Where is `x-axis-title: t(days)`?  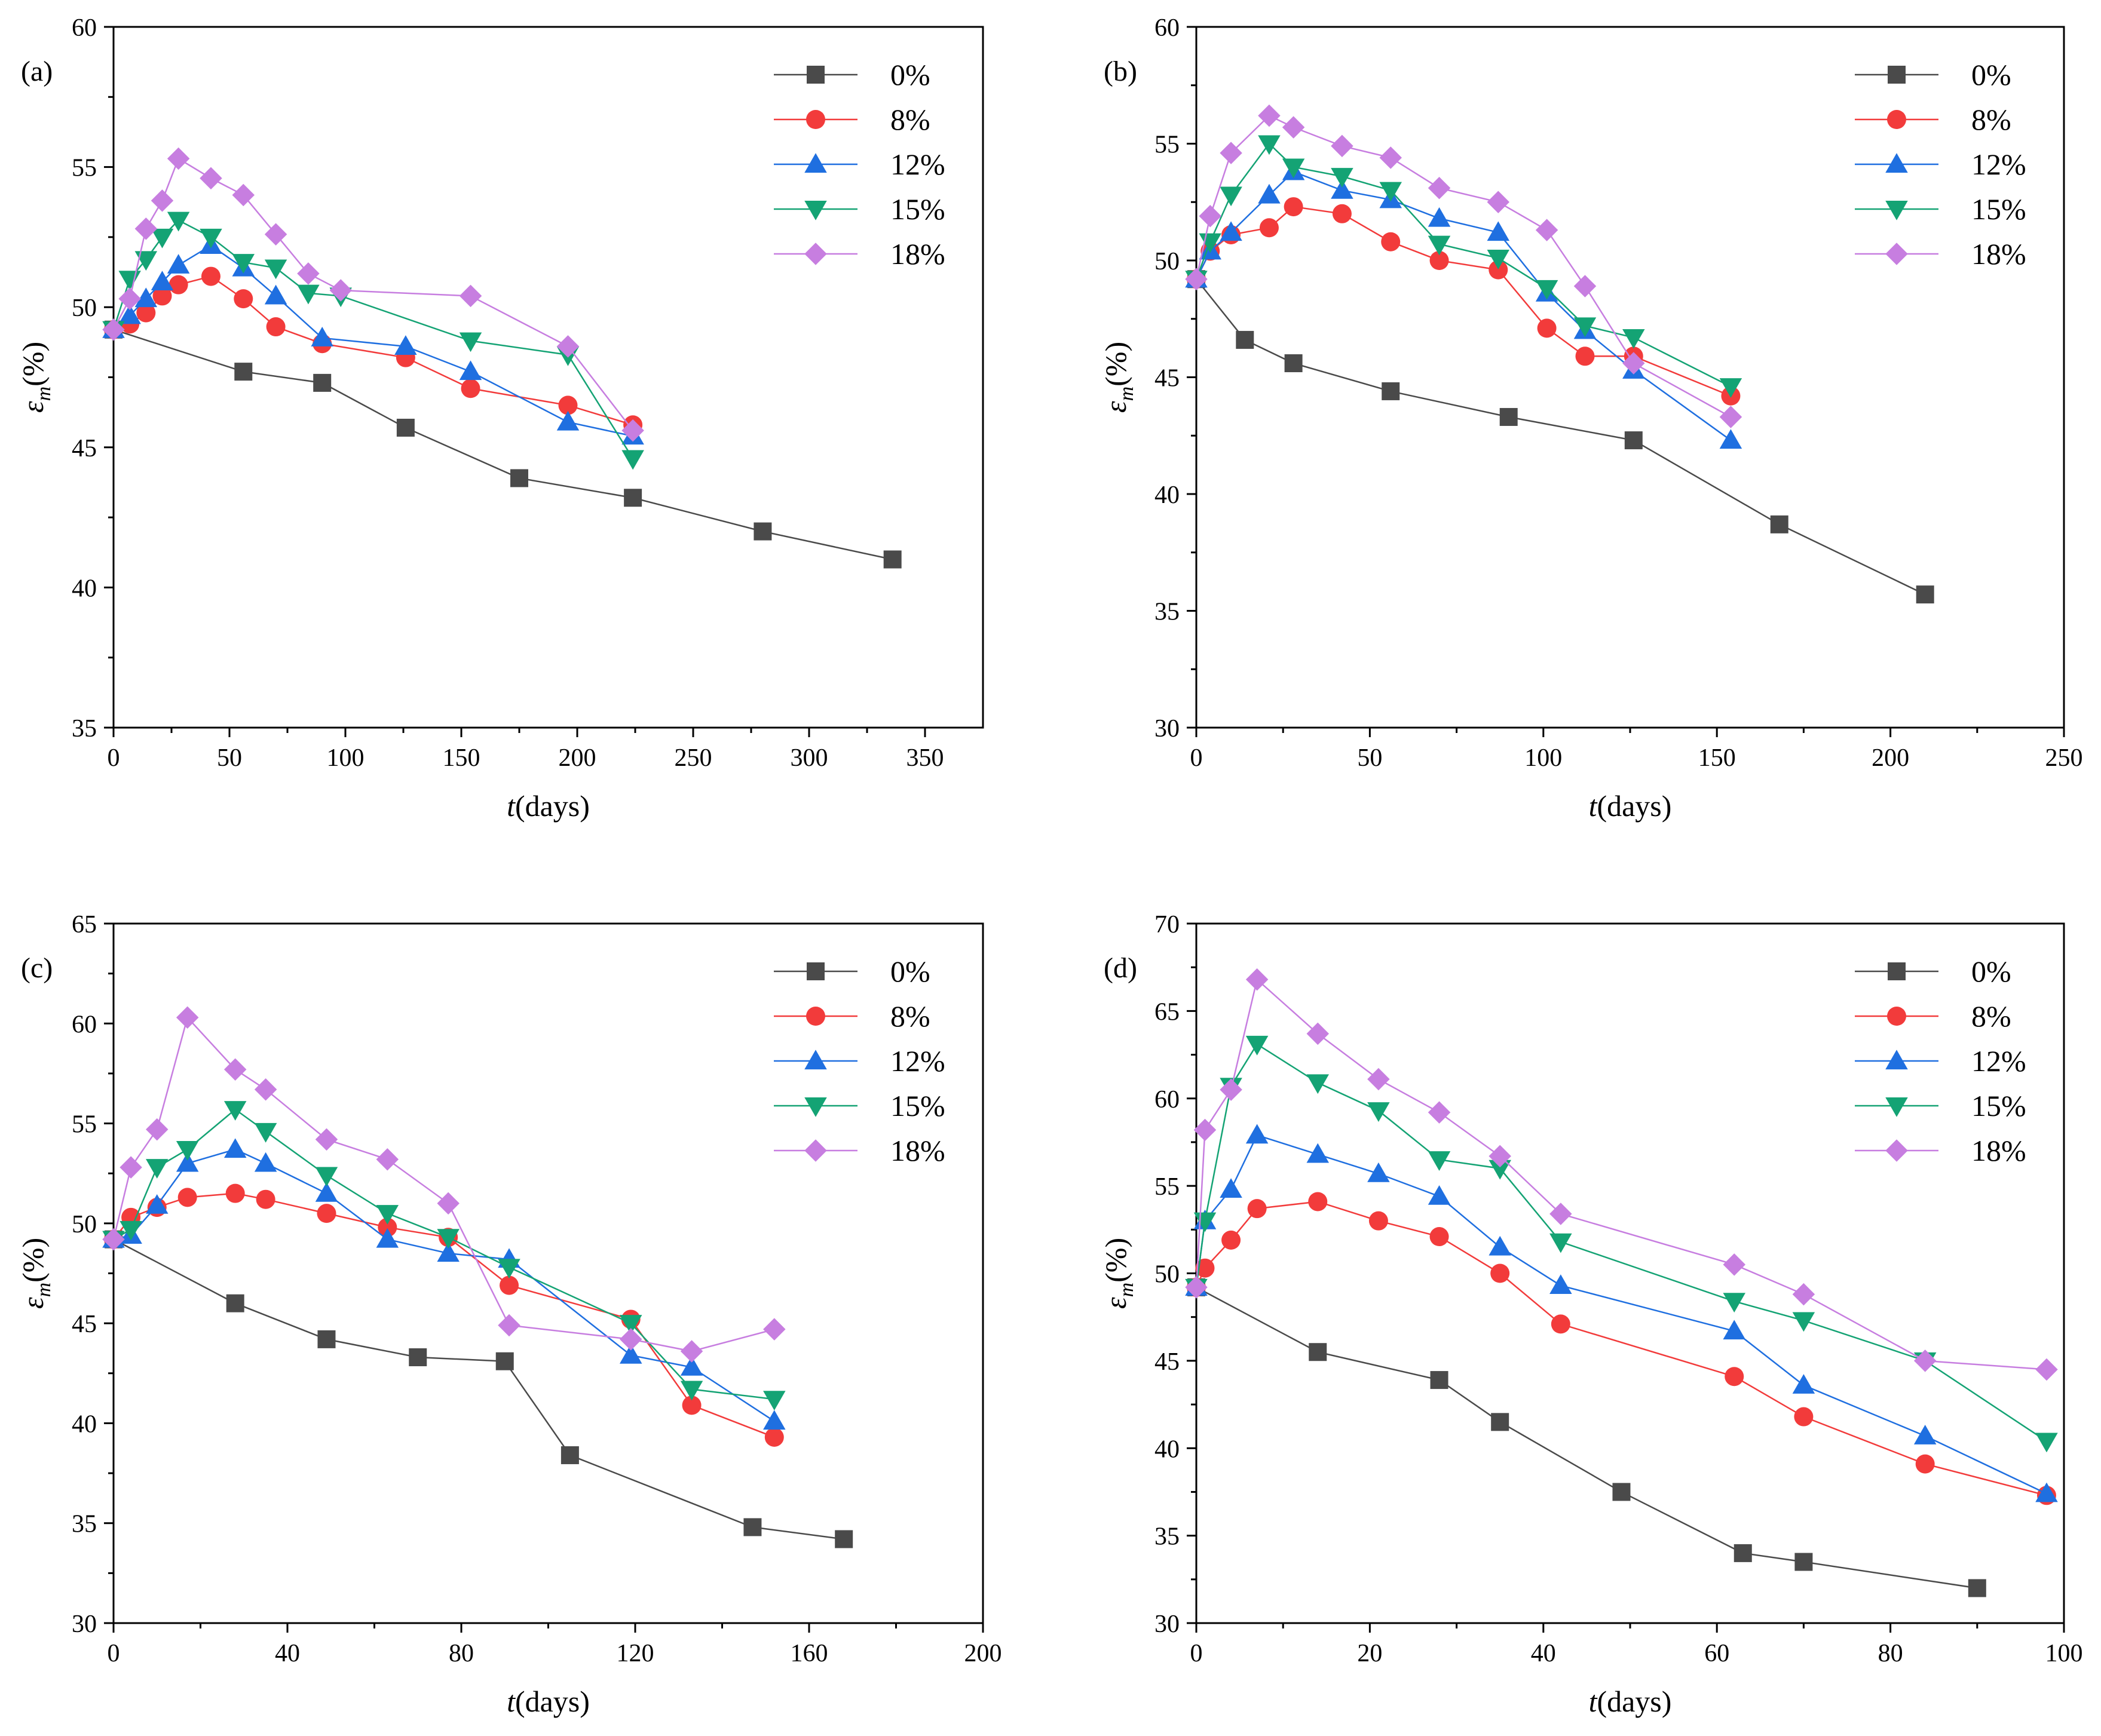
x-axis-title: t(days) is located at coordinates (1630, 806).